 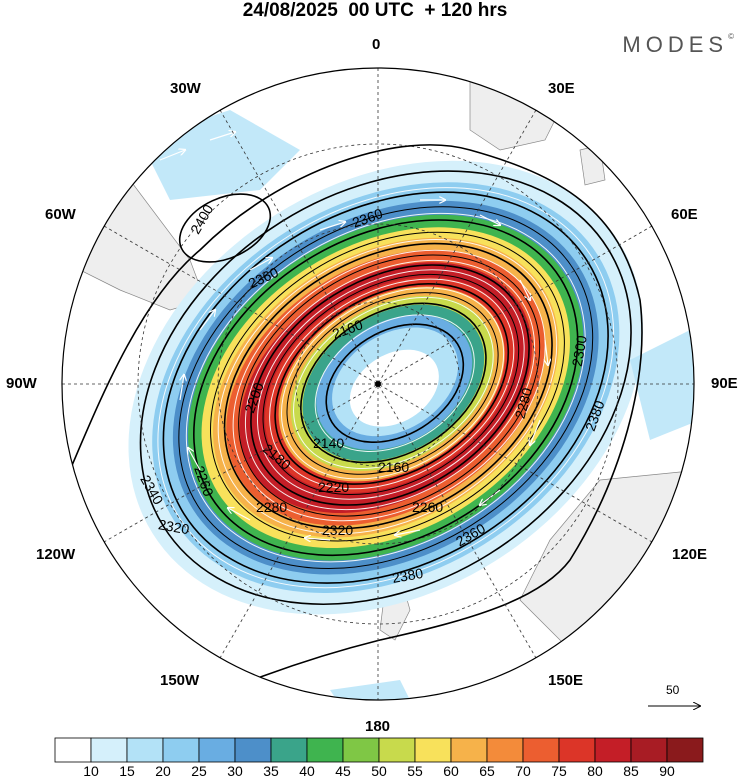 What do you see at coordinates (91, 771) in the screenshot?
I see `colorbar-tick-label: 10` at bounding box center [91, 771].